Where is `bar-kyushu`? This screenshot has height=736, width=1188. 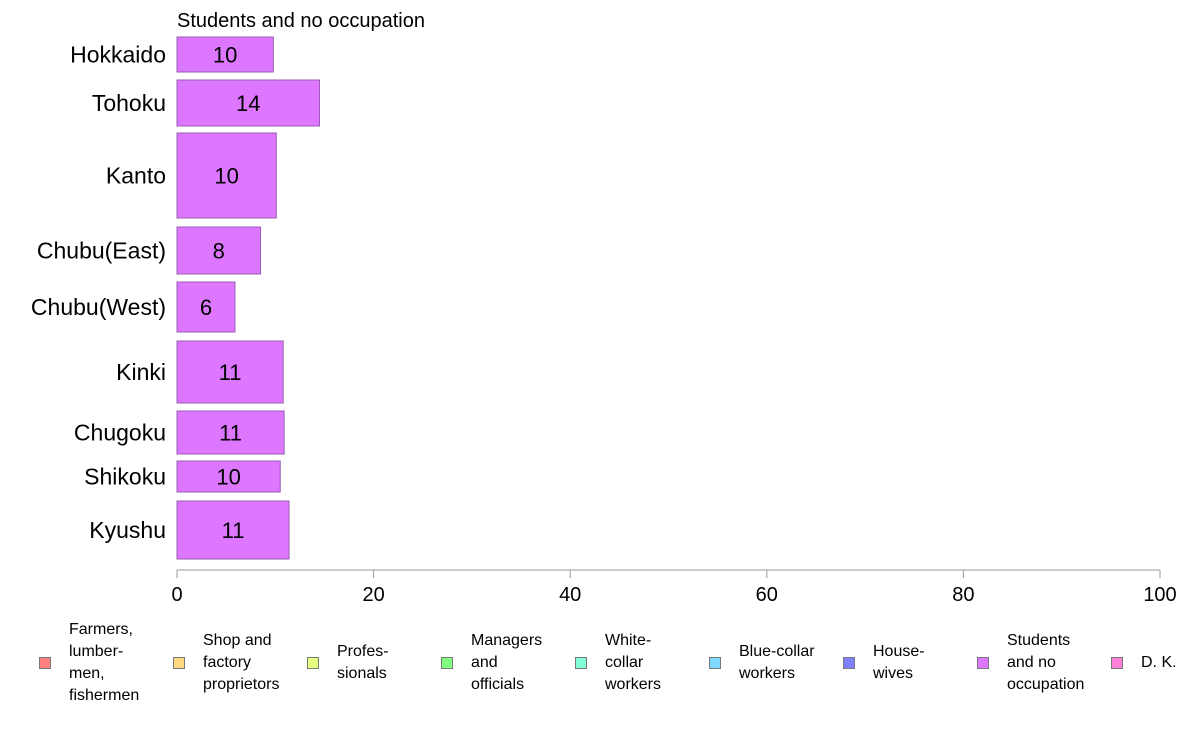 bar-kyushu is located at coordinates (233, 530).